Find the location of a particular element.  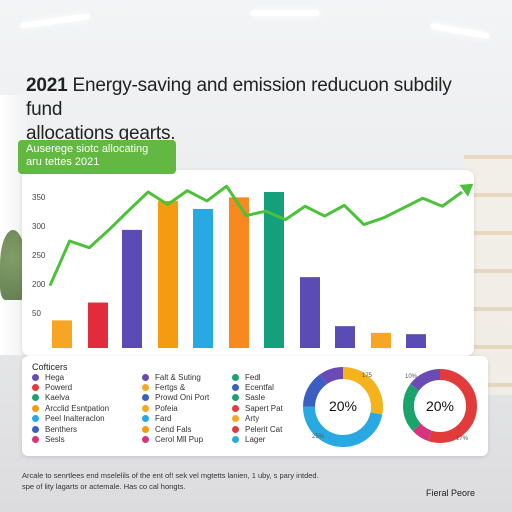

legend-item: Sapert Pat is located at coordinates (257, 408).